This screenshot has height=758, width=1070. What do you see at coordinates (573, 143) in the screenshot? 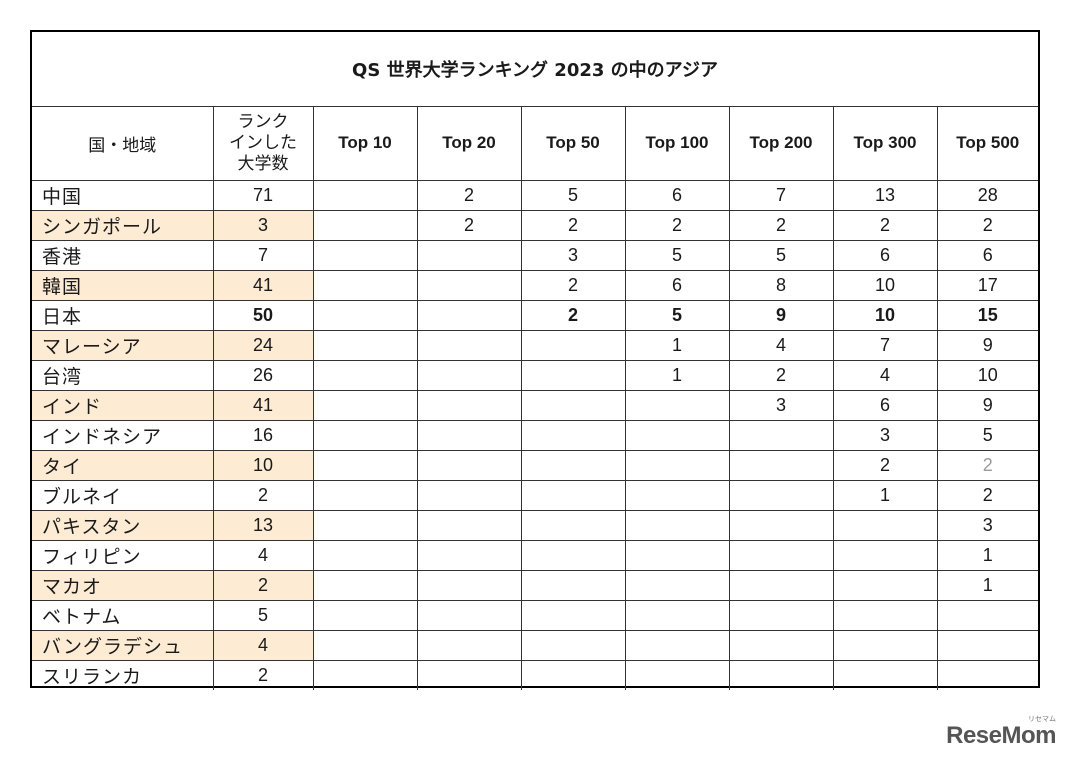
I see `header-top-50: Top 50` at bounding box center [573, 143].